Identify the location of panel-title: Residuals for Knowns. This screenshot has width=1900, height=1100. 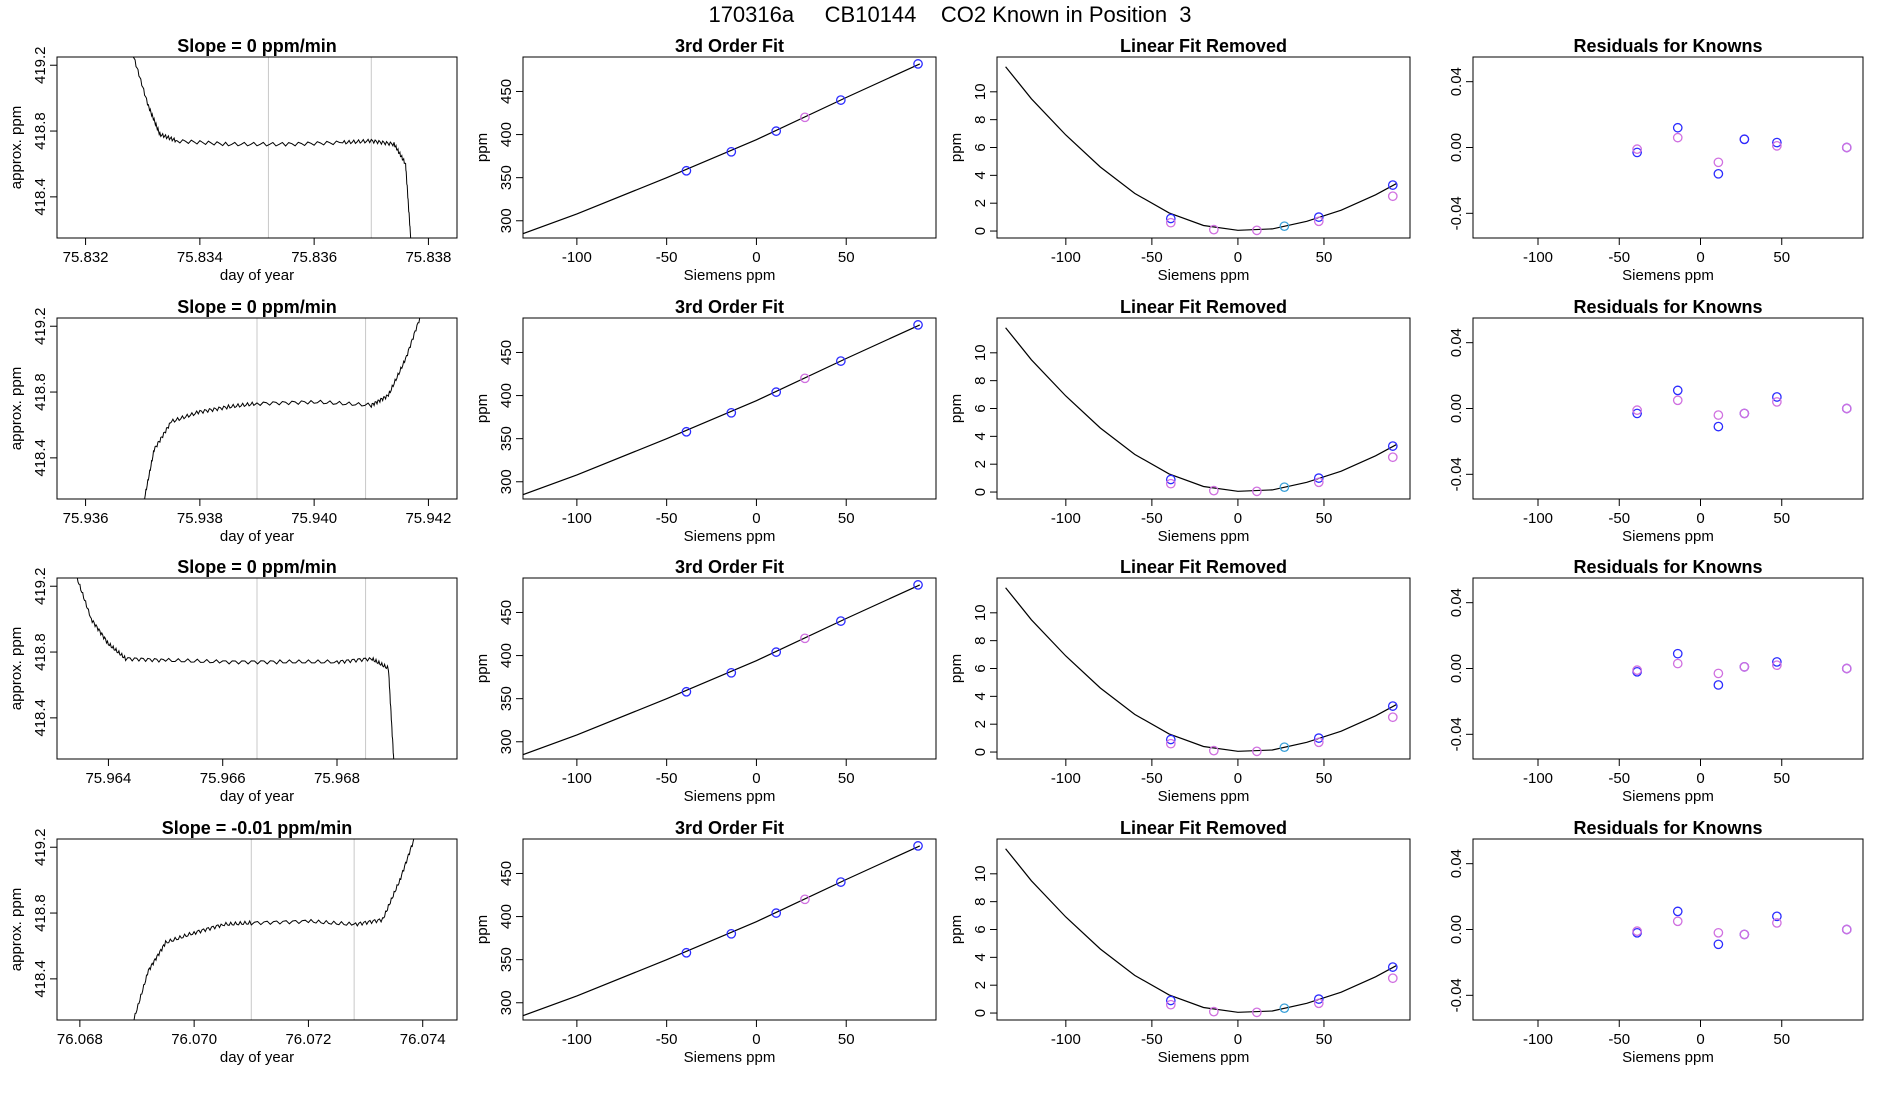
(1667, 307).